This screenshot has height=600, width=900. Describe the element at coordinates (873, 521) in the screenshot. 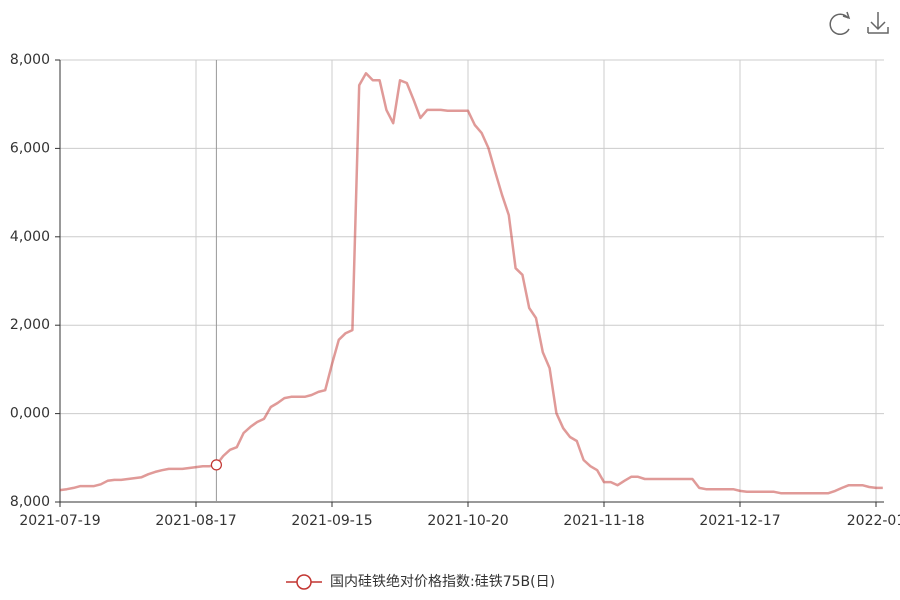

I see `x-tick-label: 2022-01` at that location.